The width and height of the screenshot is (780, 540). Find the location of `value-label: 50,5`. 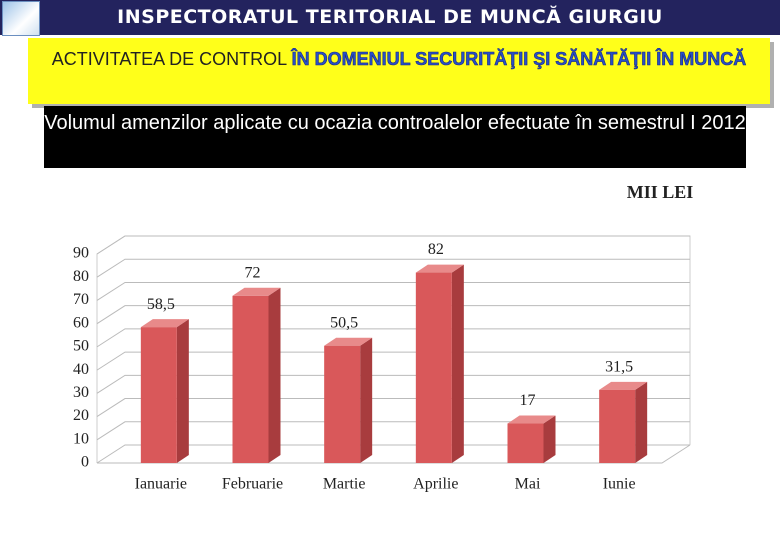

value-label: 50,5 is located at coordinates (344, 322).